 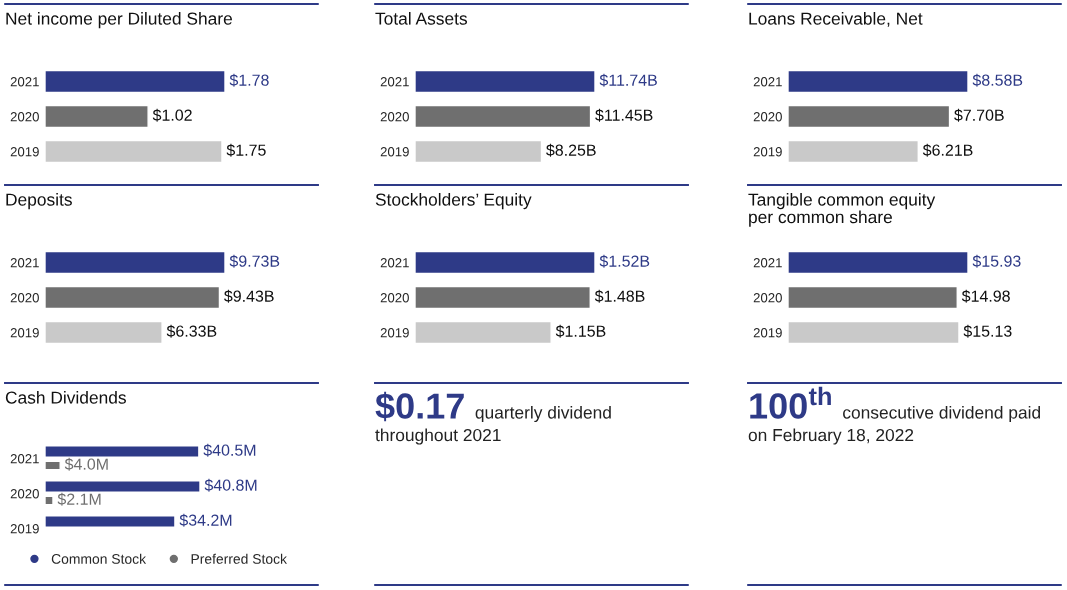 What do you see at coordinates (942, 414) in the screenshot?
I see `text: consecutive dividend paid` at bounding box center [942, 414].